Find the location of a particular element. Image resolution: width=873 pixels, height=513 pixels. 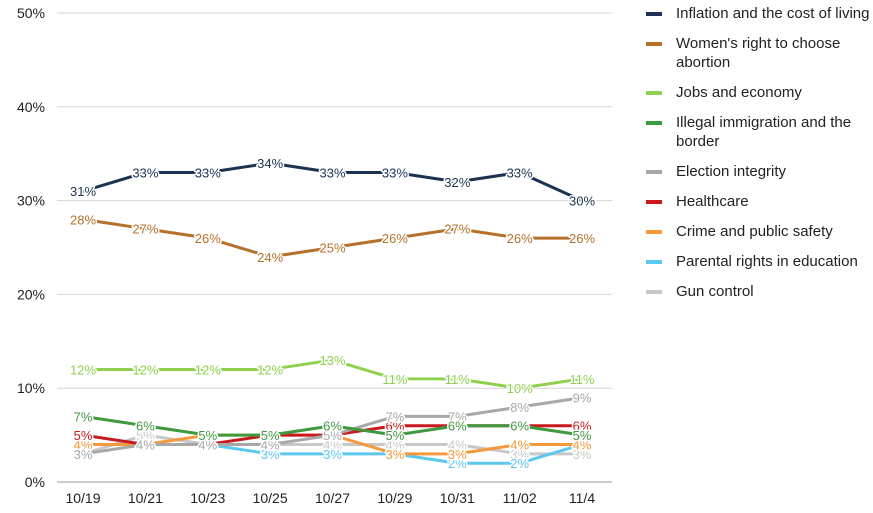

x-tick-label: 11/4 is located at coordinates (582, 498).